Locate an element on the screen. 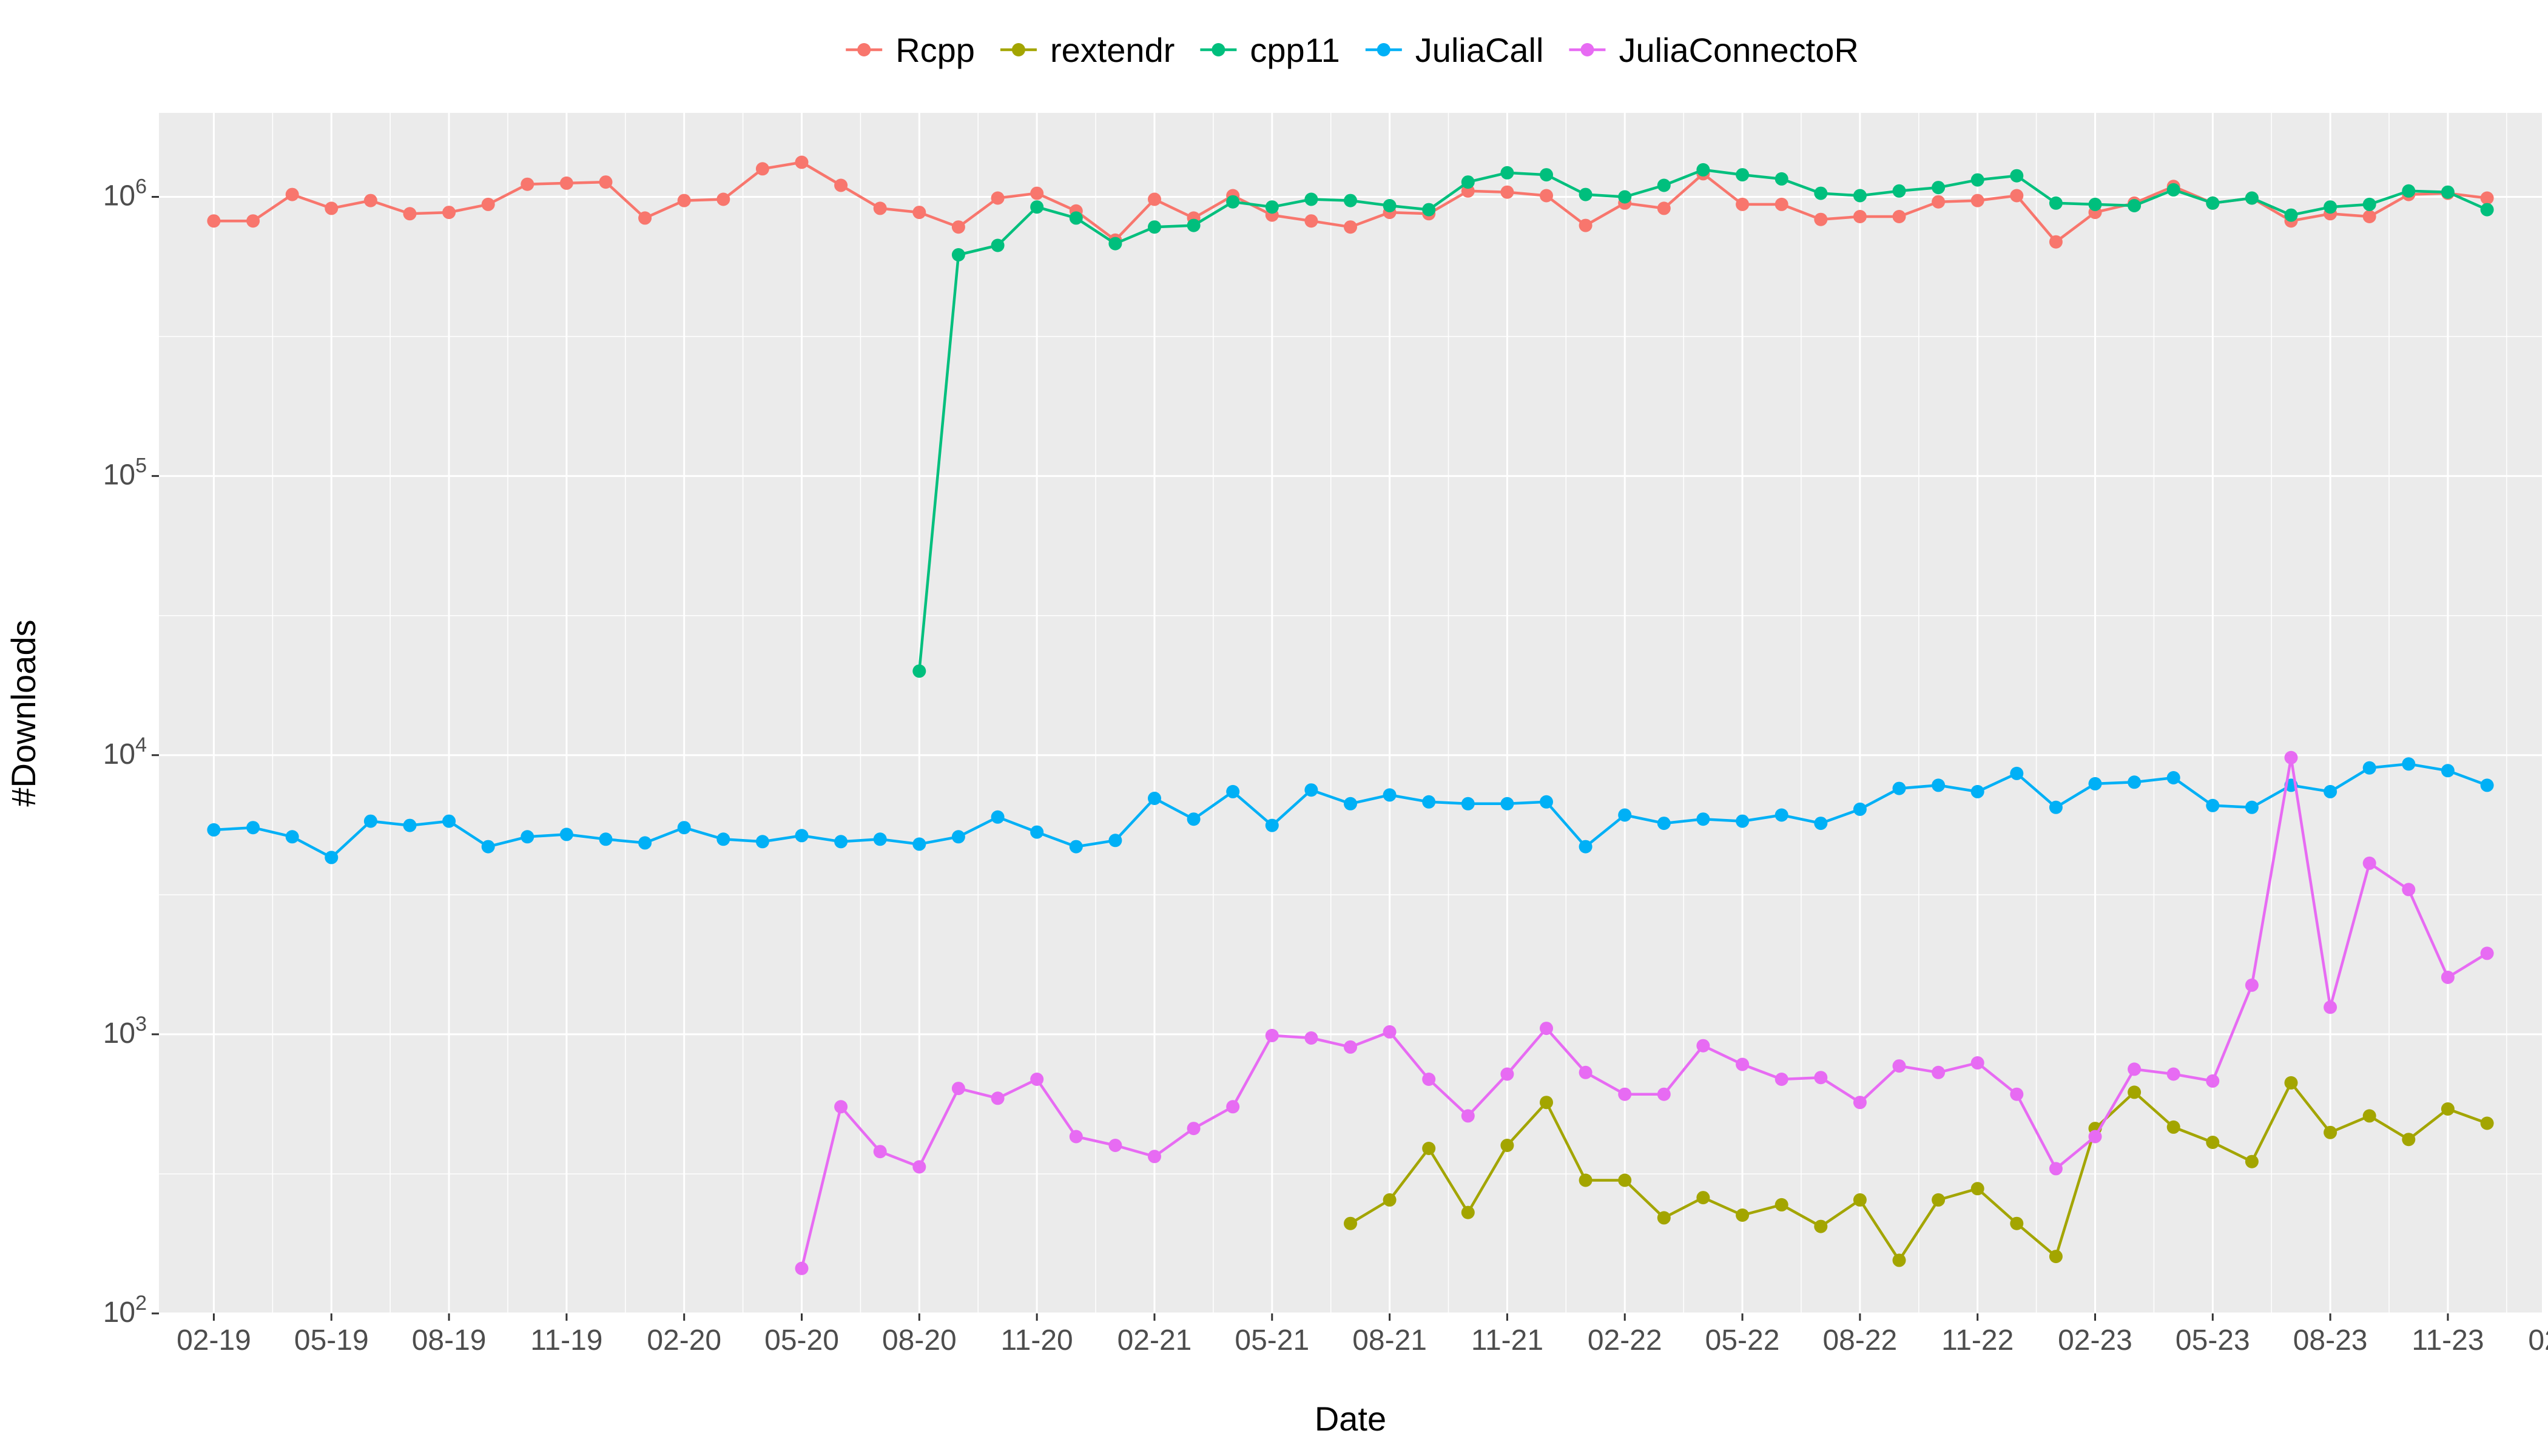 The image size is (2548, 1456). series-line-rextendr is located at coordinates (1918, 1171).